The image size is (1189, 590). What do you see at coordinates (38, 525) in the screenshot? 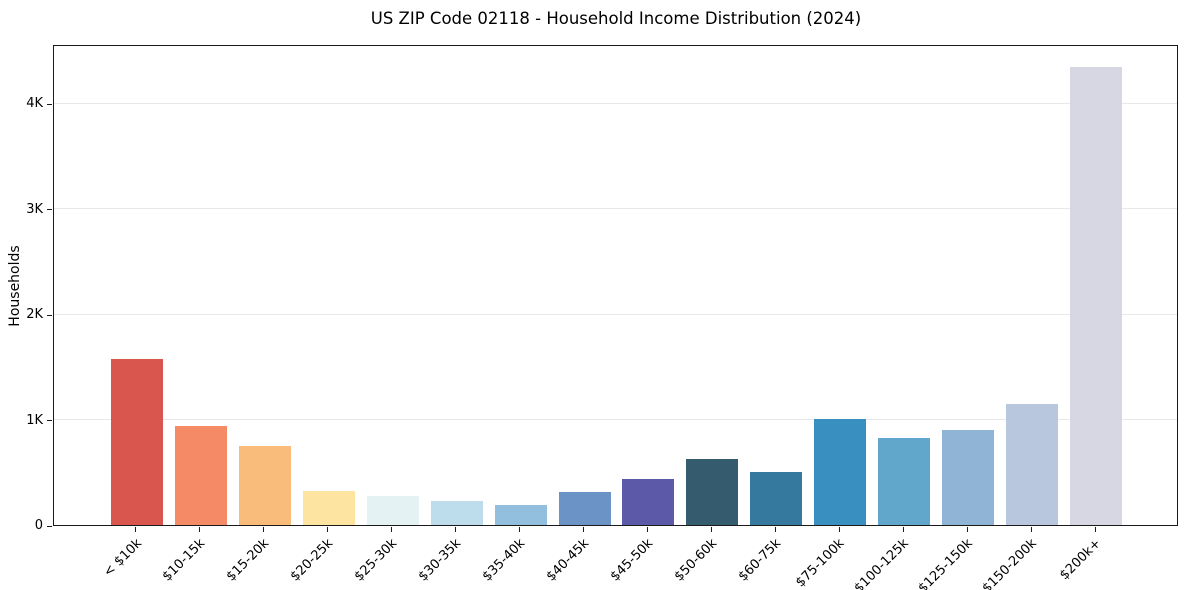
I see `y-tick-label: 0` at bounding box center [38, 525].